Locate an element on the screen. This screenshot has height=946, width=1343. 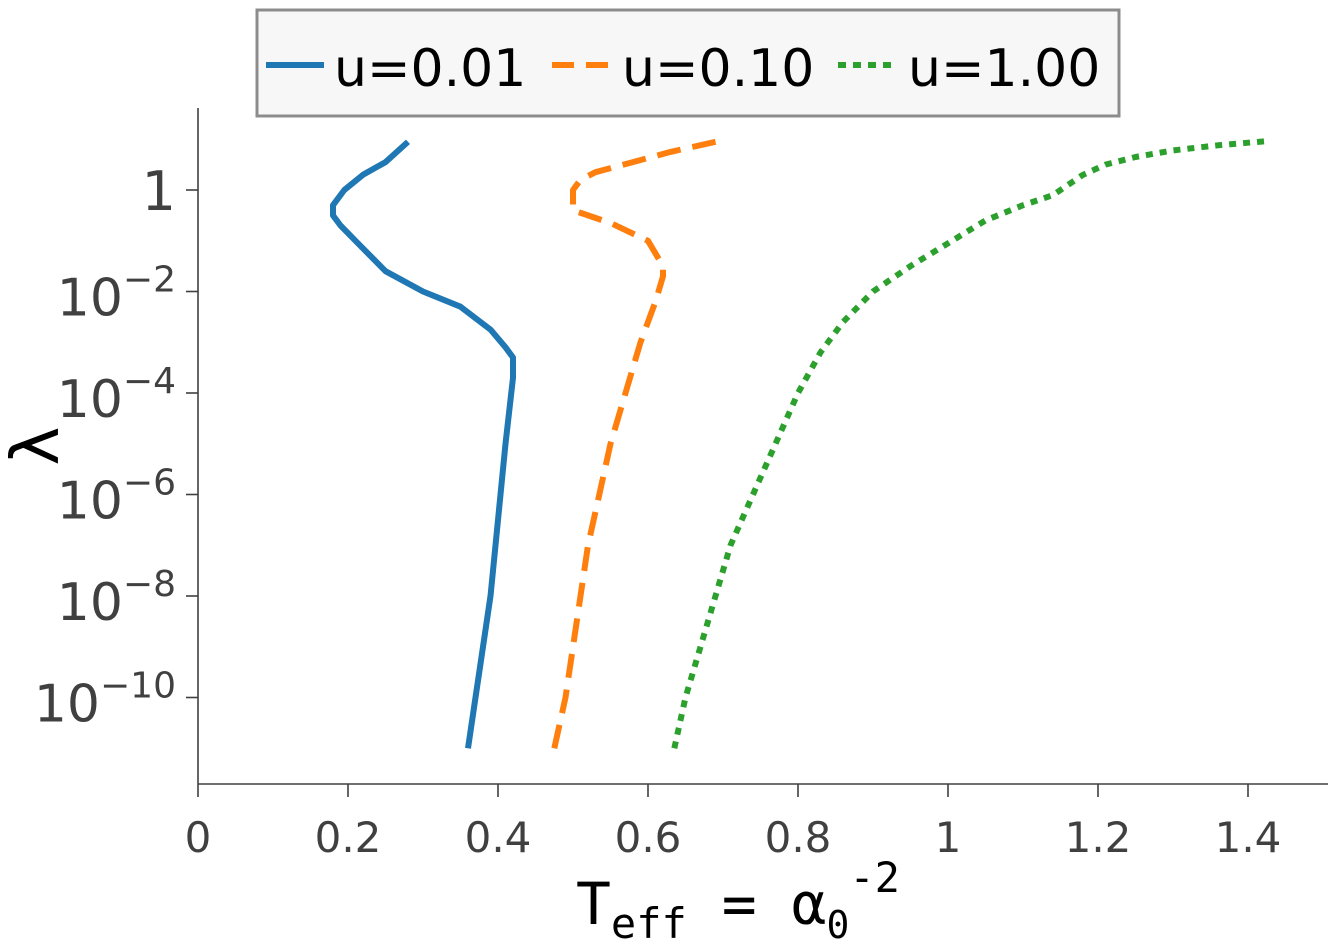
legend-box is located at coordinates (688, 63).